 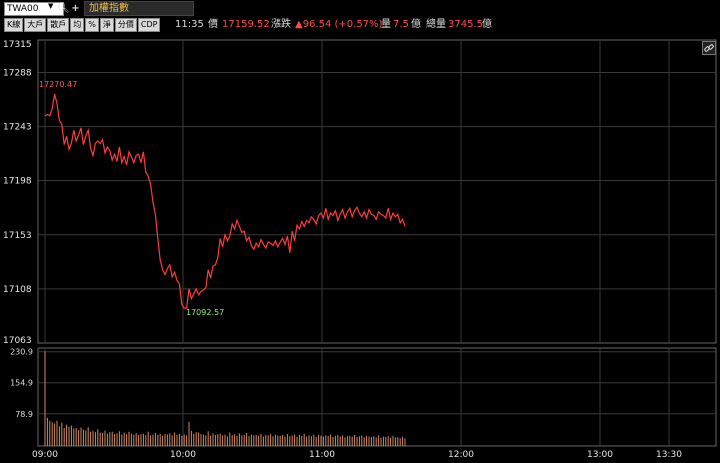 What do you see at coordinates (75, 8) in the screenshot?
I see `plus-icon: +` at bounding box center [75, 8].